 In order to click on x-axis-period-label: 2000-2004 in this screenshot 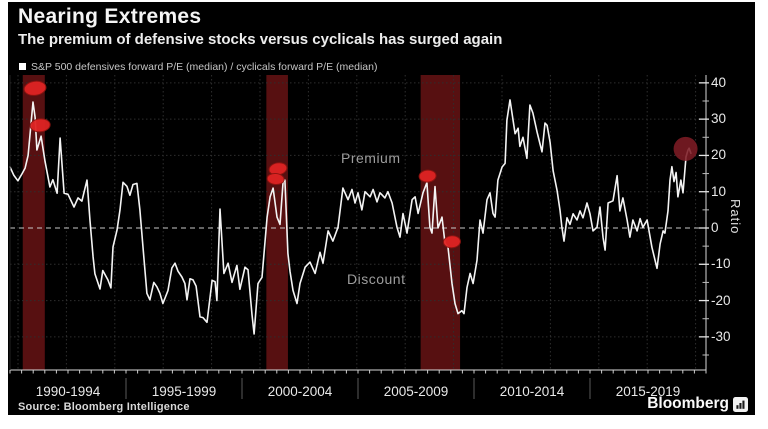, I will do `click(300, 391)`.